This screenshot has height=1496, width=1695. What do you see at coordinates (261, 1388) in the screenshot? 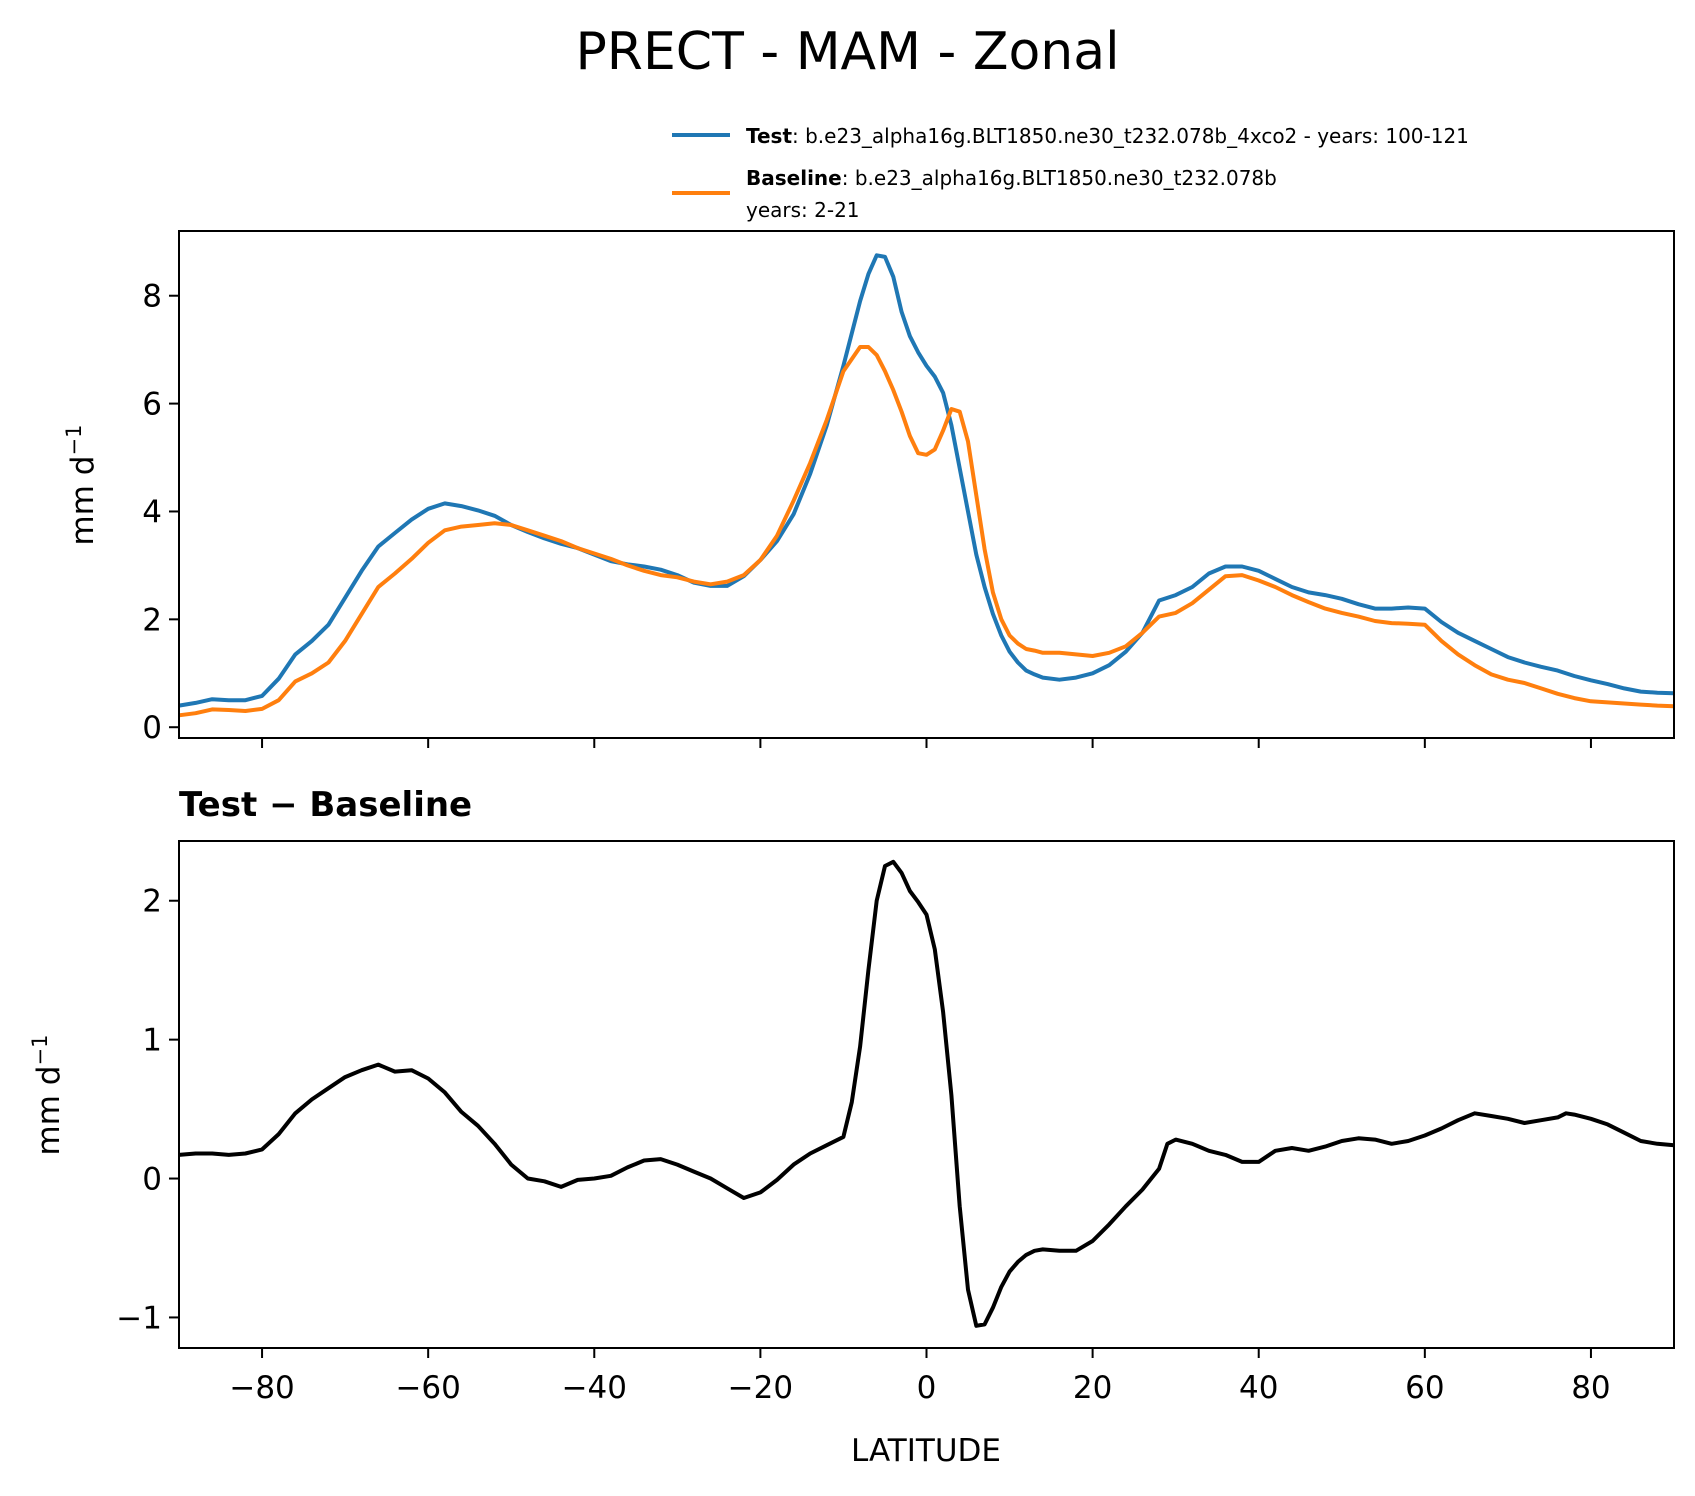
I see `bottom-xtick-label: −80` at bounding box center [261, 1388].